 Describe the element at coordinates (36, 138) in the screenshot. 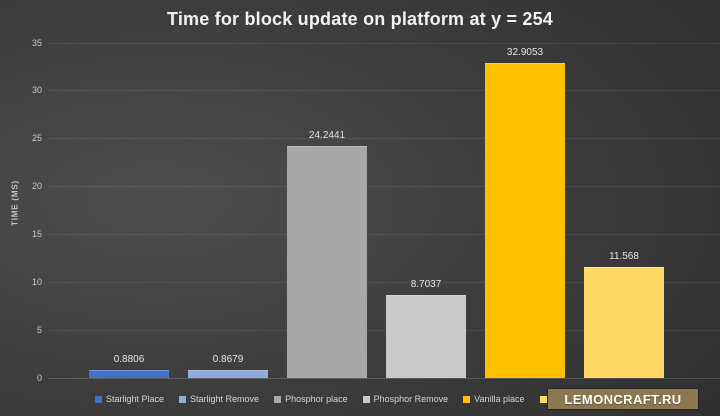

I see `y-tick-label-25: 25` at that location.